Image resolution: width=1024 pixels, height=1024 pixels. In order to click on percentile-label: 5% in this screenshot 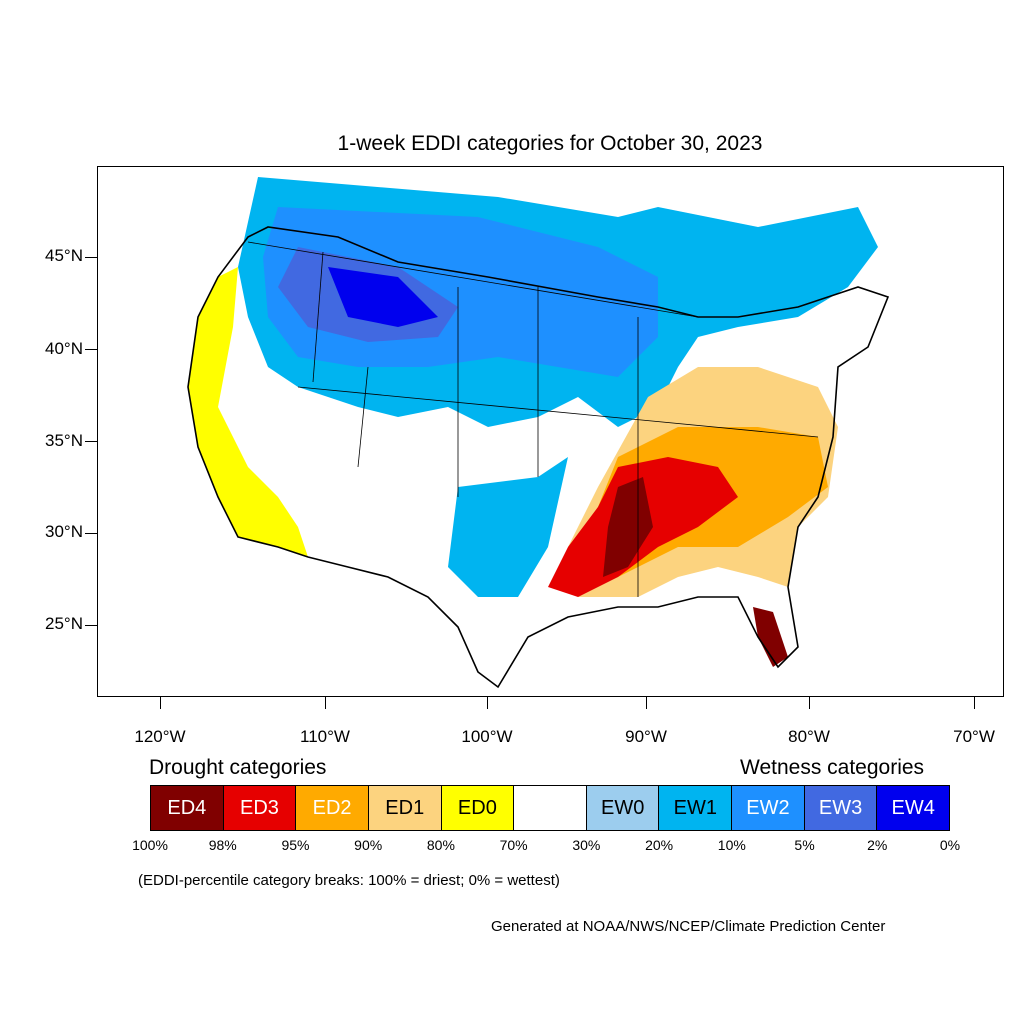, I will do `click(804, 845)`.